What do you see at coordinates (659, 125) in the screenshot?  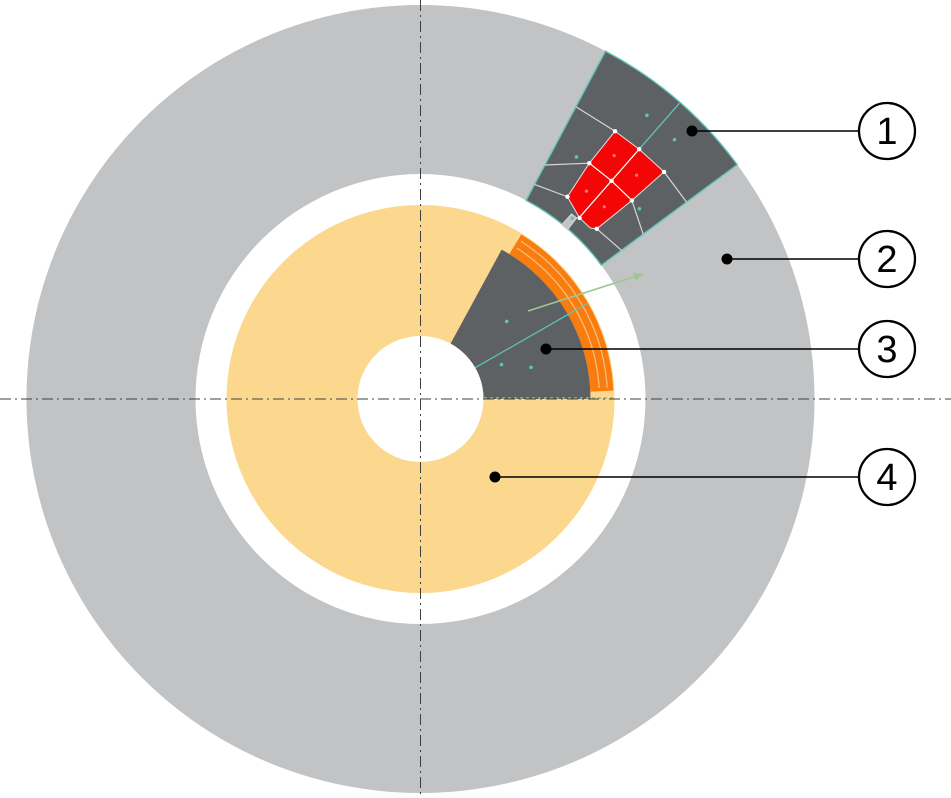 I see `slot-mid-teal-line` at bounding box center [659, 125].